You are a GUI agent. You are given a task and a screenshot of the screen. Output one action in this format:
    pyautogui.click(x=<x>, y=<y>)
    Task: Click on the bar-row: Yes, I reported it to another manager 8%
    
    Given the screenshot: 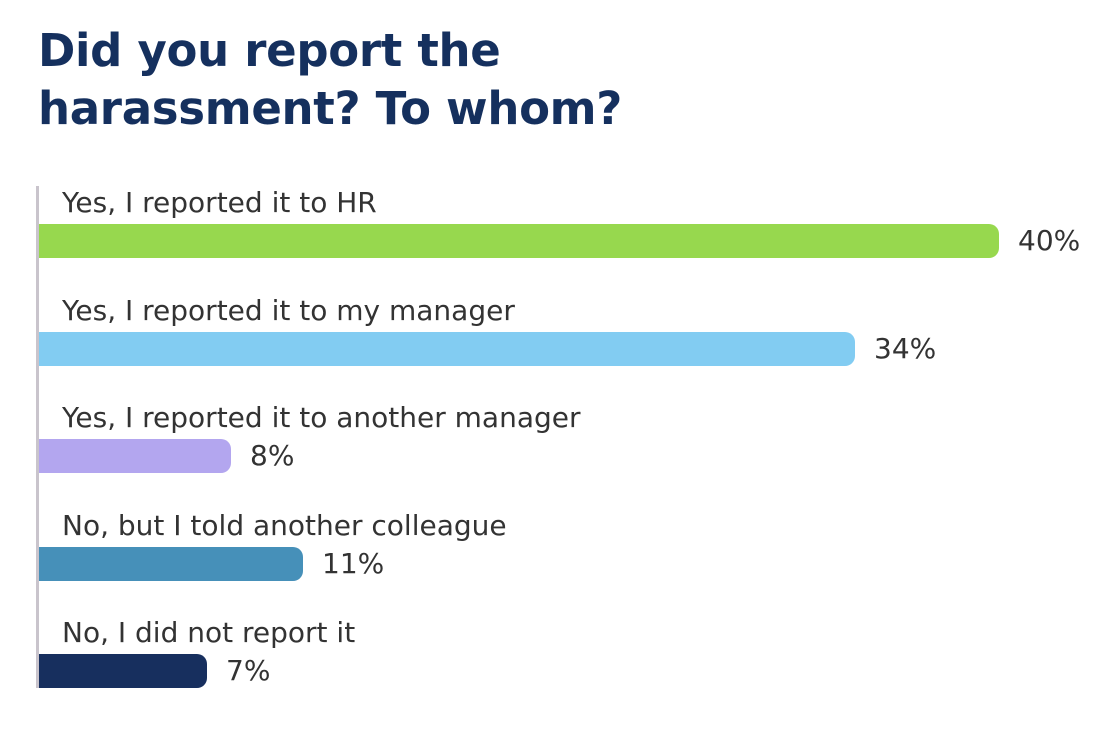 What is the action you would take?
    pyautogui.click(x=556, y=441)
    